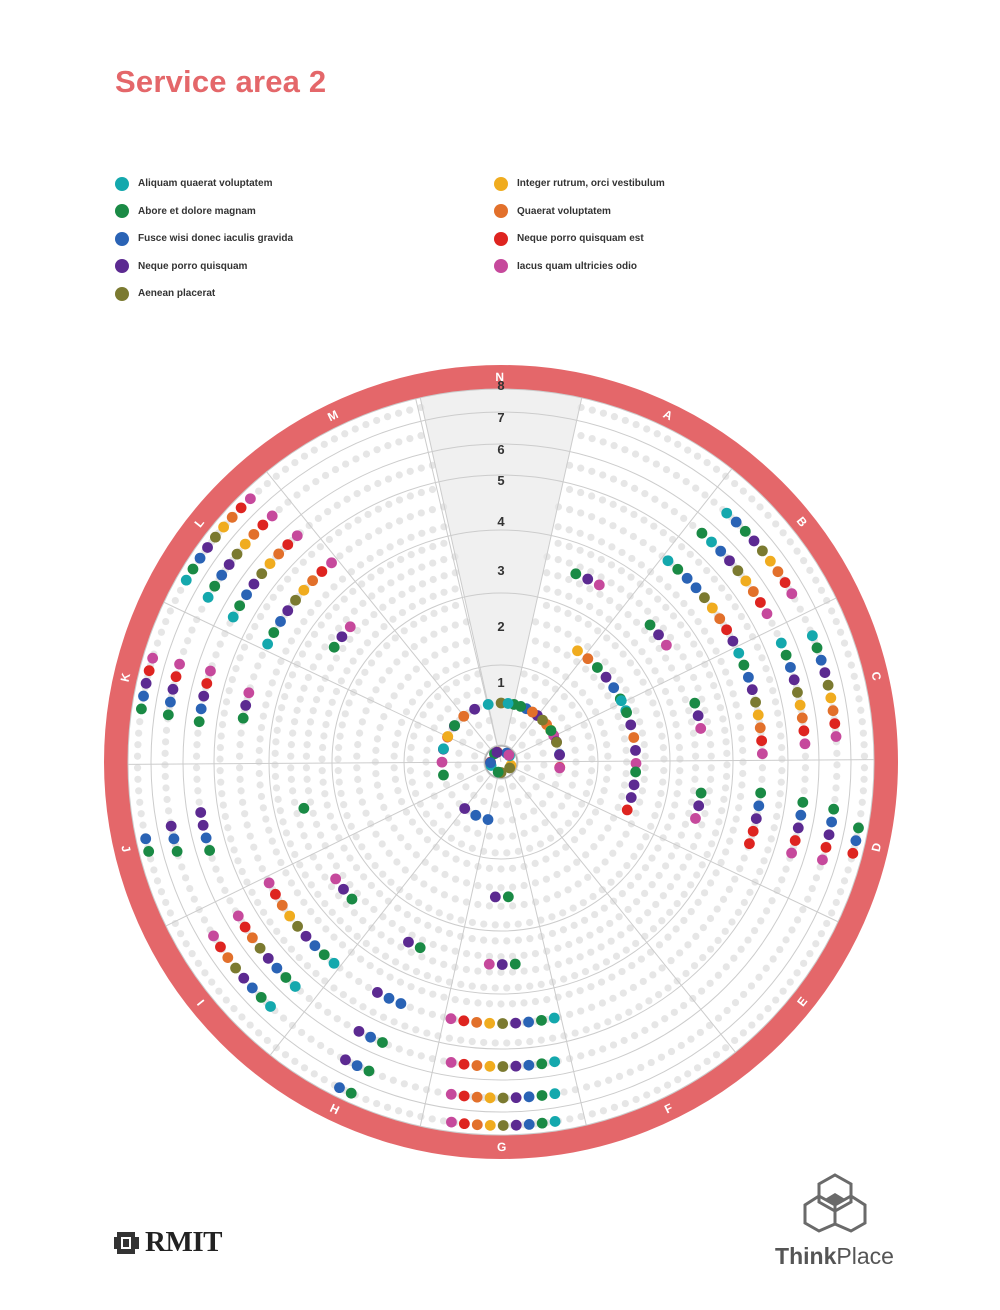 This screenshot has width=1000, height=1310. Describe the element at coordinates (623, 913) in the screenshot. I see `sector-divider` at that location.